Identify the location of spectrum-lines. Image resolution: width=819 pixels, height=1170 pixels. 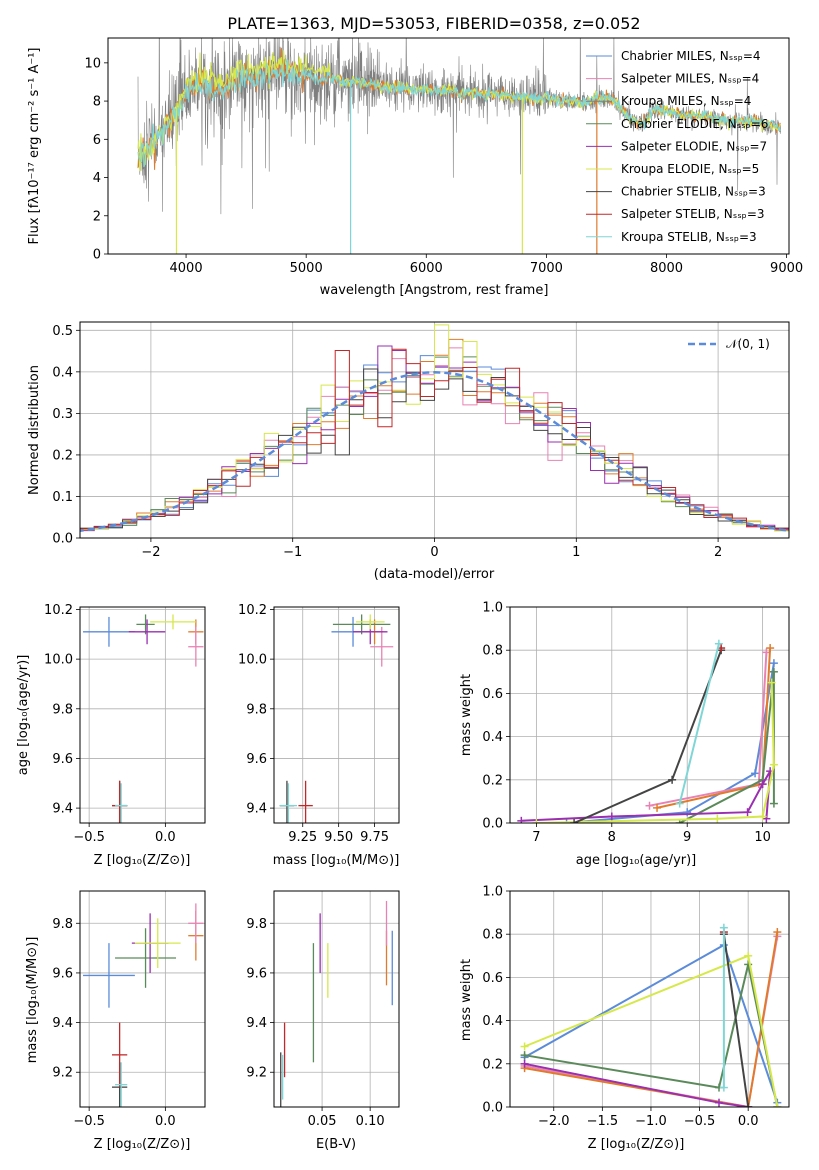
(459, 146).